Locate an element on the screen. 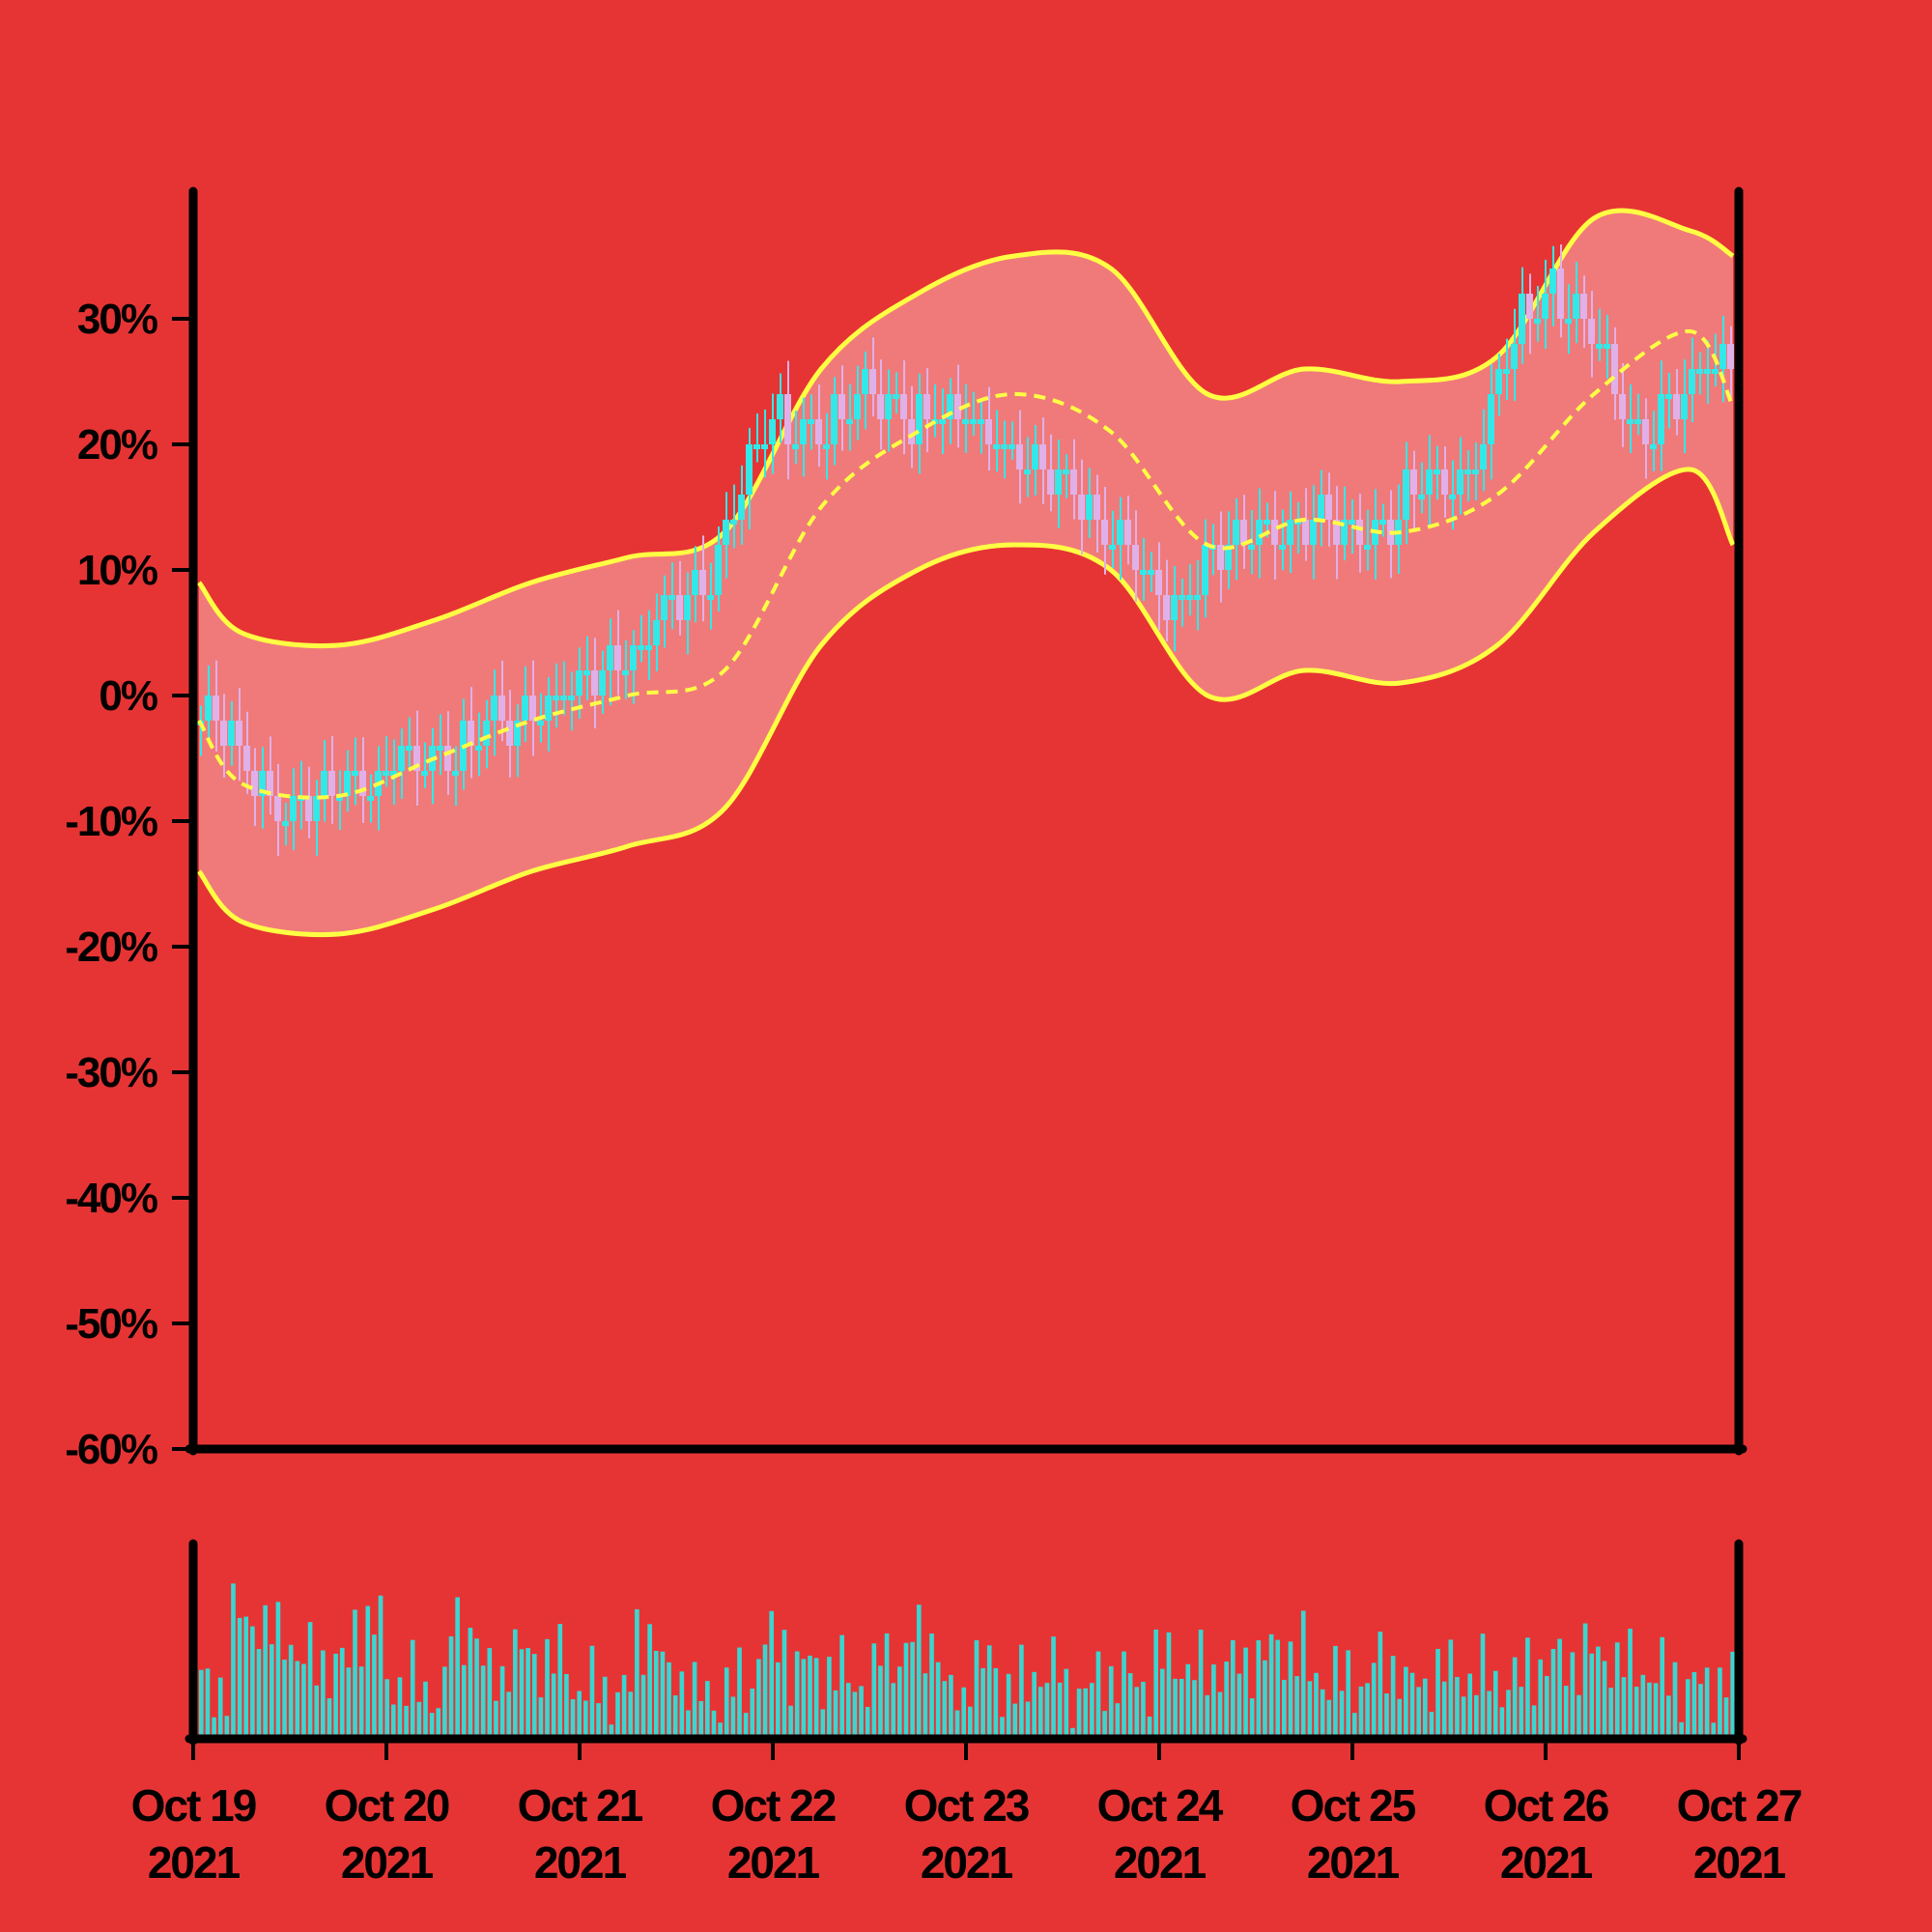 The height and width of the screenshot is (1932, 1932). y-tick-label: 30% is located at coordinates (117, 319).